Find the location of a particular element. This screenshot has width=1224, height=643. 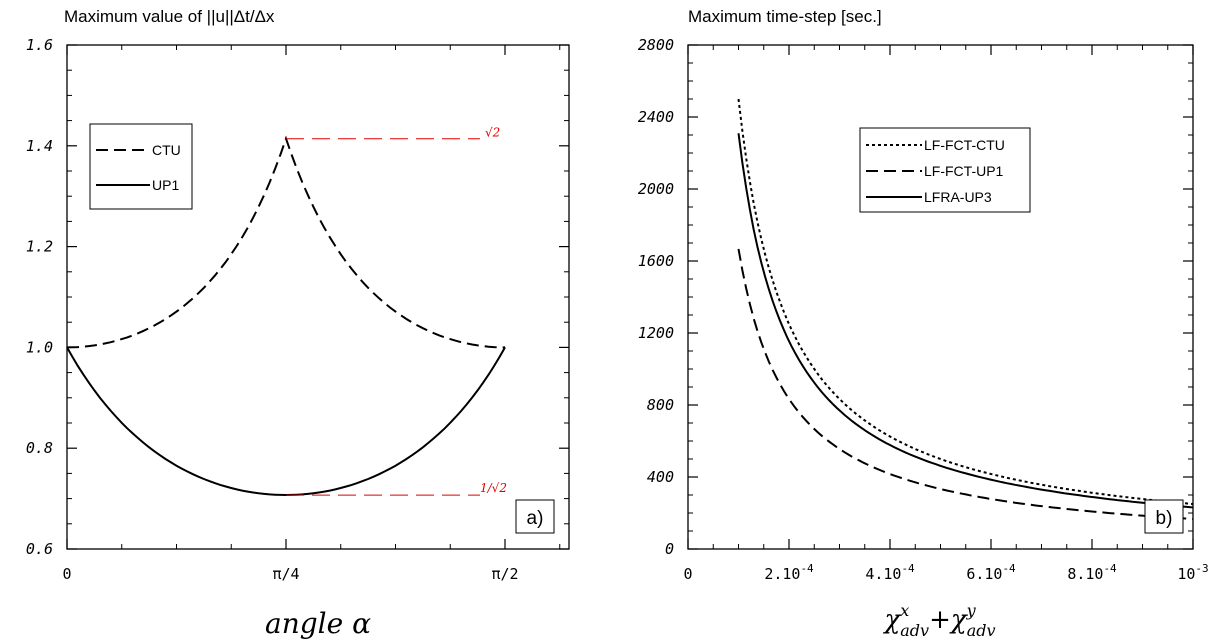

chart-a-legend-box is located at coordinates (141, 166).